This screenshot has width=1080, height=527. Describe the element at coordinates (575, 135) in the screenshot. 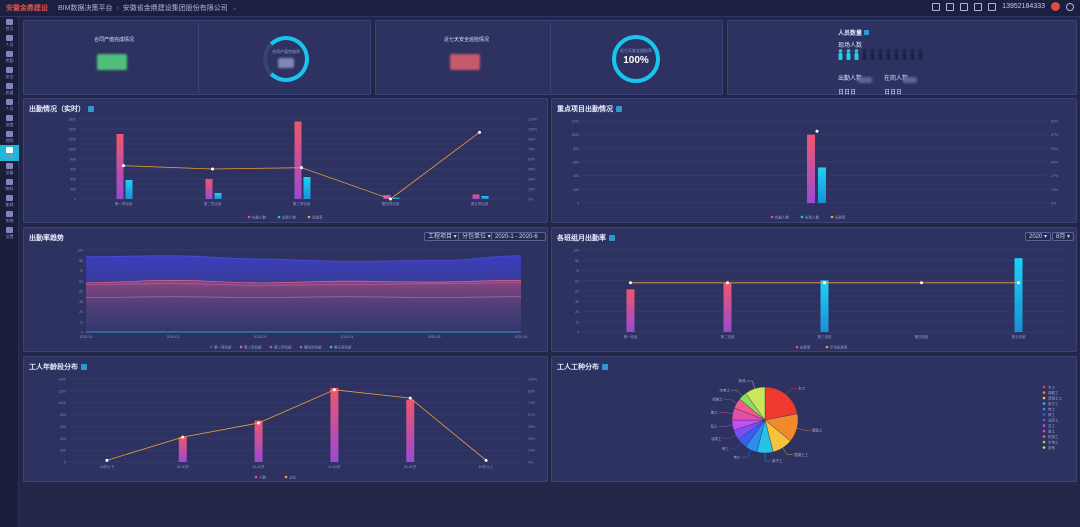

I see `y-tick-label: 1000` at that location.